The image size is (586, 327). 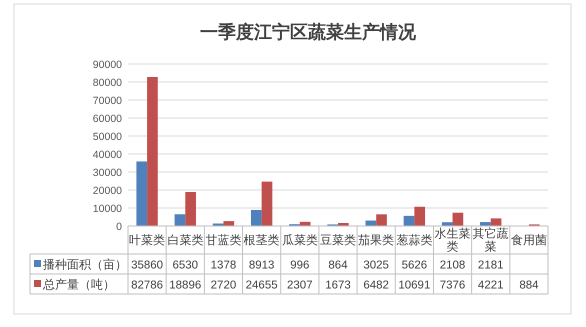 I want to click on y-tick-label: 50000, so click(x=107, y=137).